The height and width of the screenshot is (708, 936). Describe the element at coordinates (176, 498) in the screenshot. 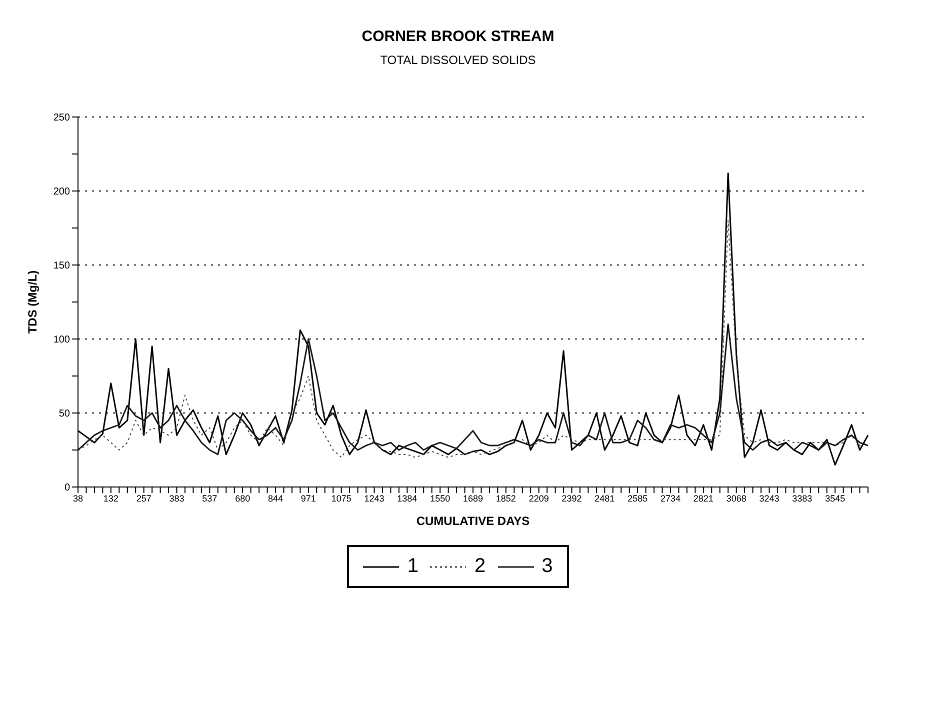

I see `x-tick-label: 383` at that location.